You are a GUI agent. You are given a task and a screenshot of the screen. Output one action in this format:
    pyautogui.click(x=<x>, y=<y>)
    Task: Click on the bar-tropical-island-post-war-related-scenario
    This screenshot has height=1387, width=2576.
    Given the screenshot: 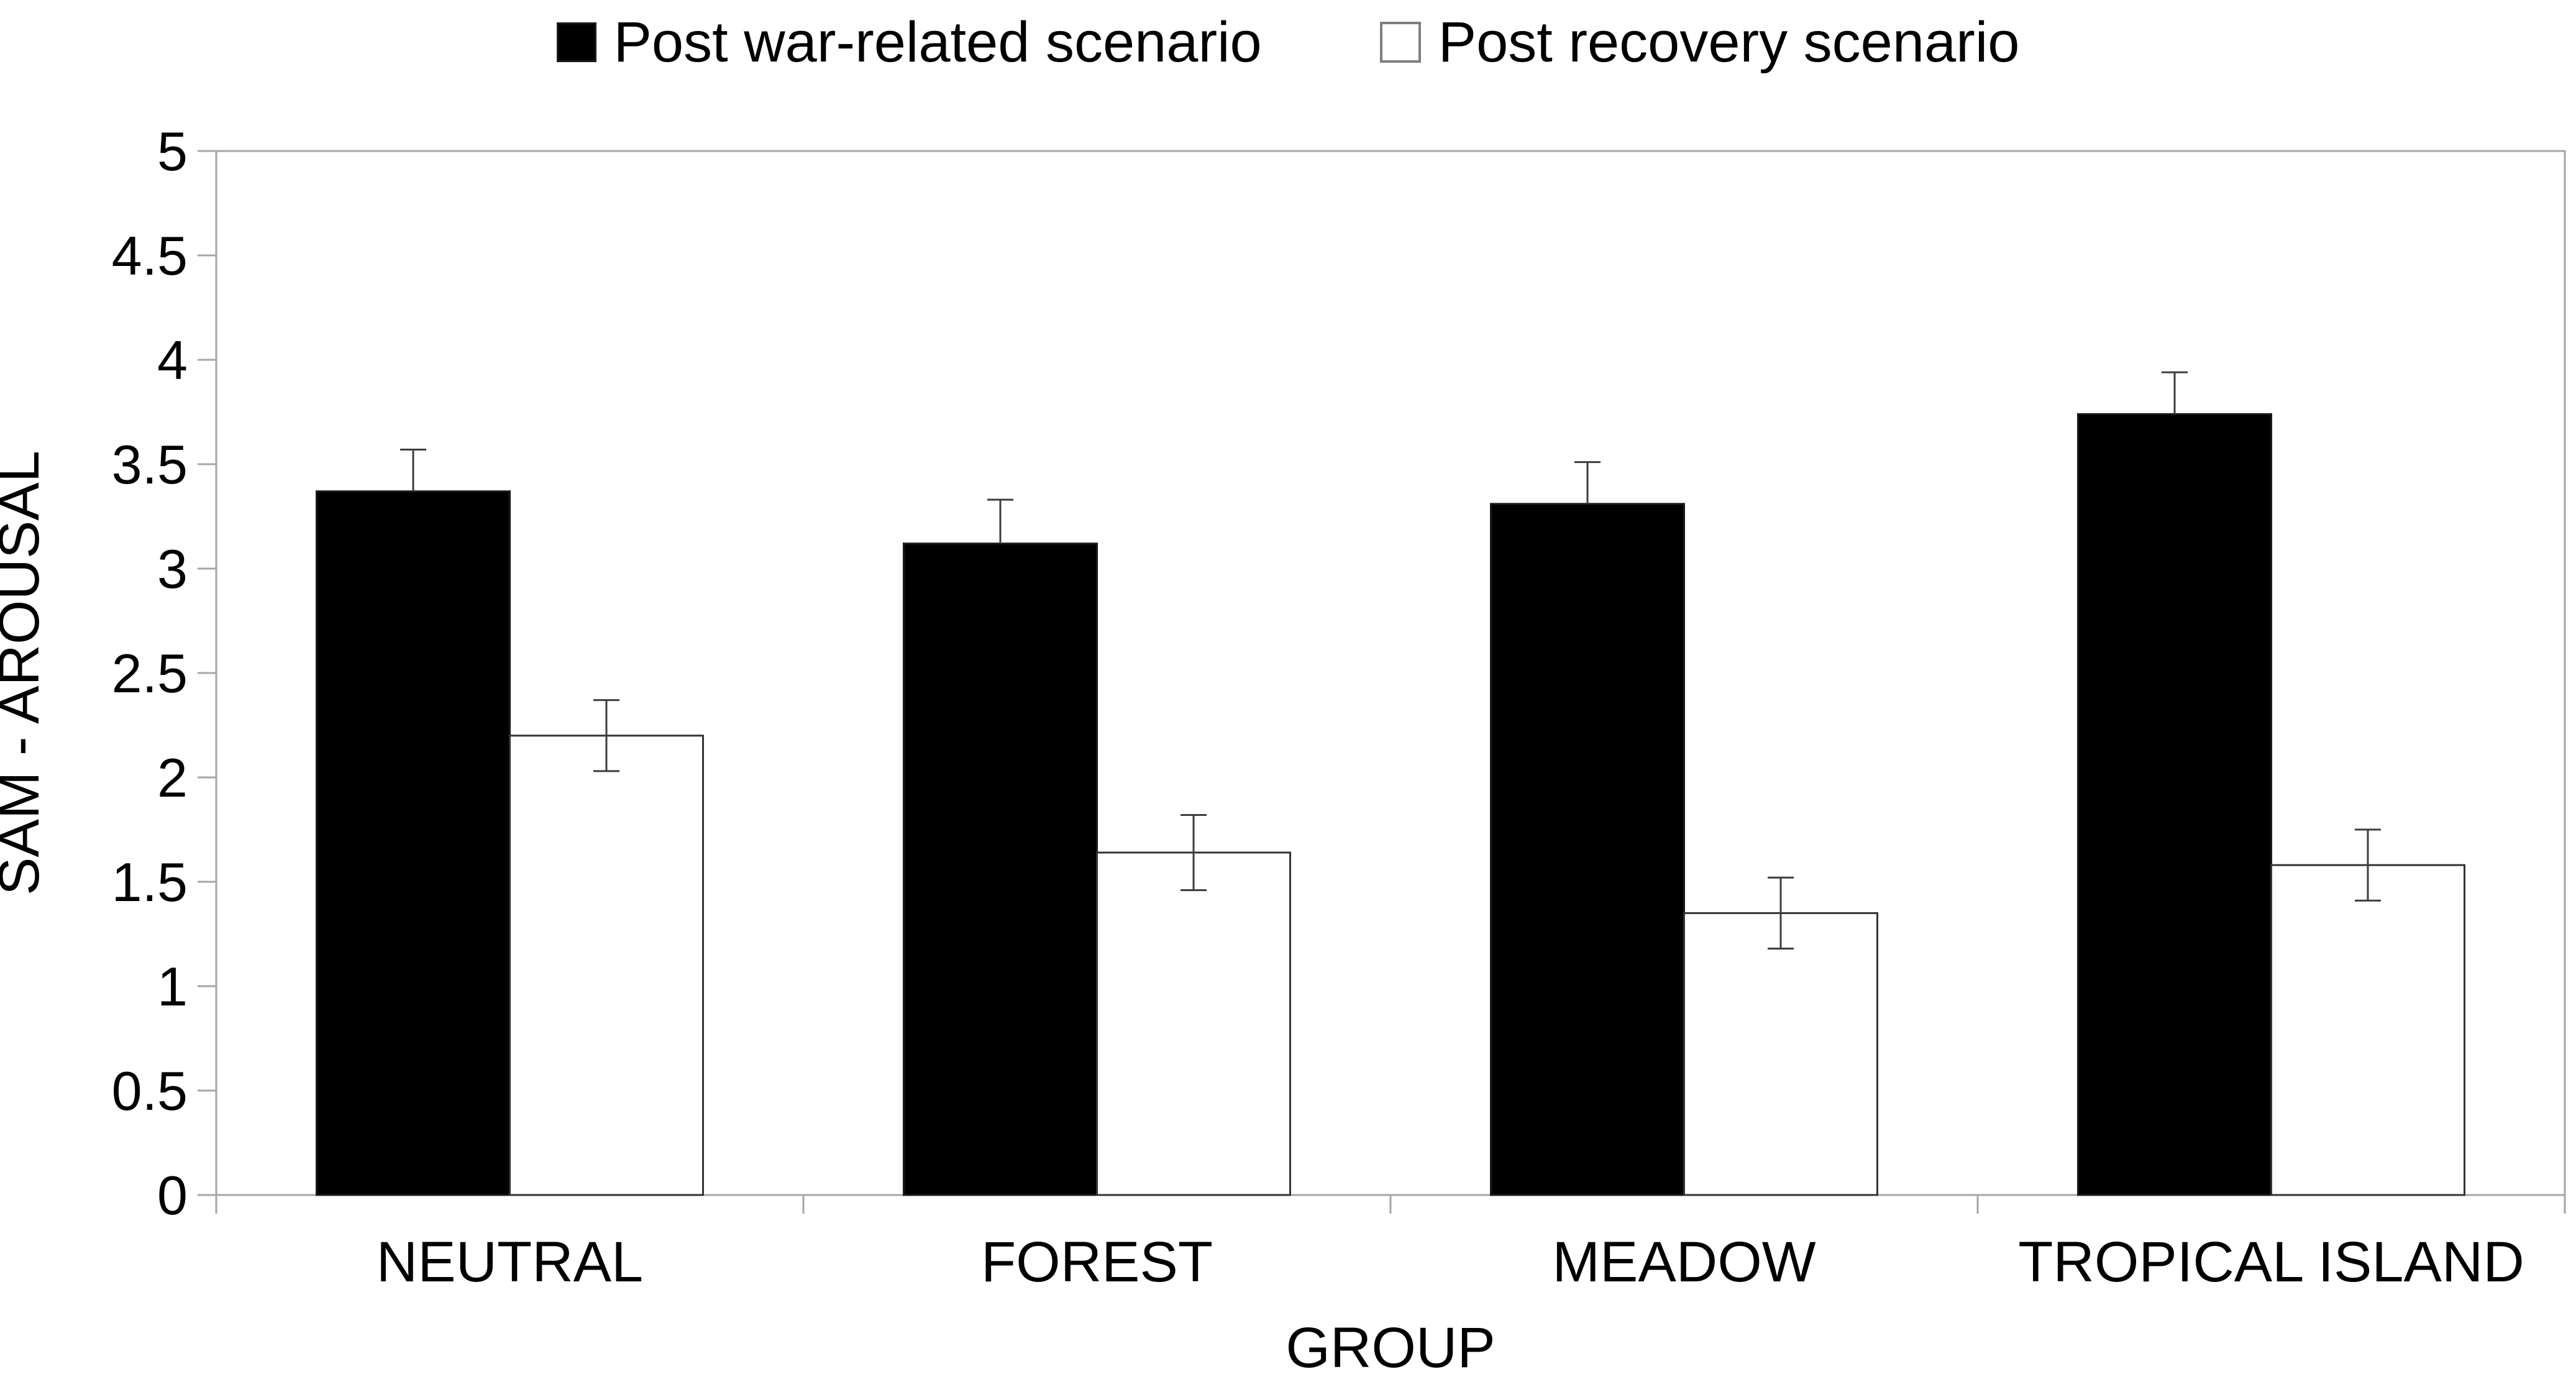 What is the action you would take?
    pyautogui.click(x=2174, y=804)
    